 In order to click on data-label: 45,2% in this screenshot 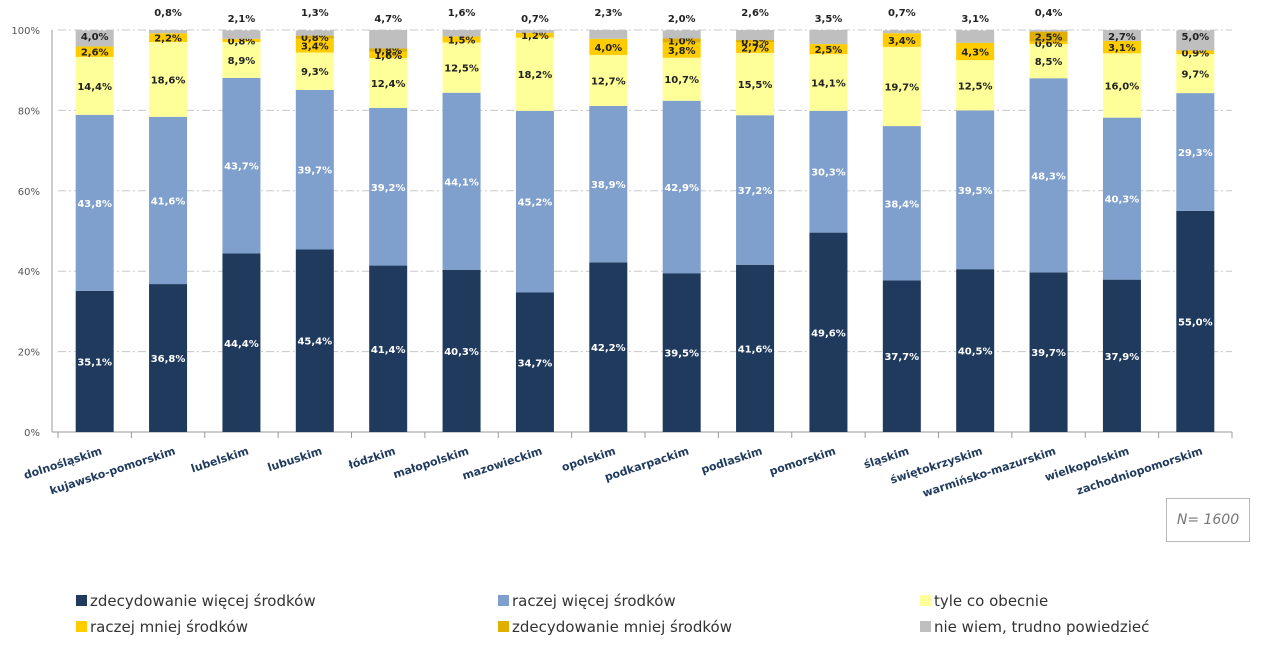, I will do `click(535, 203)`.